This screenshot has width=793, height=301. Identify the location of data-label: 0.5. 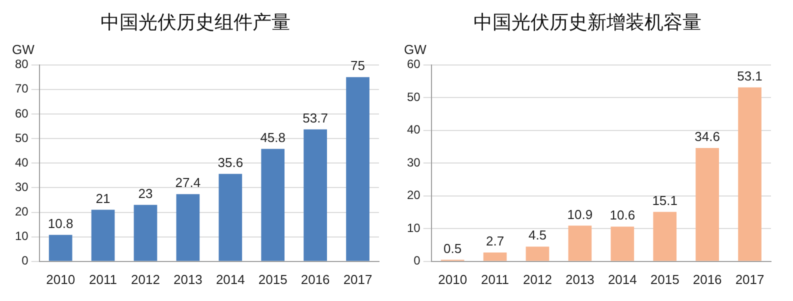
(453, 248).